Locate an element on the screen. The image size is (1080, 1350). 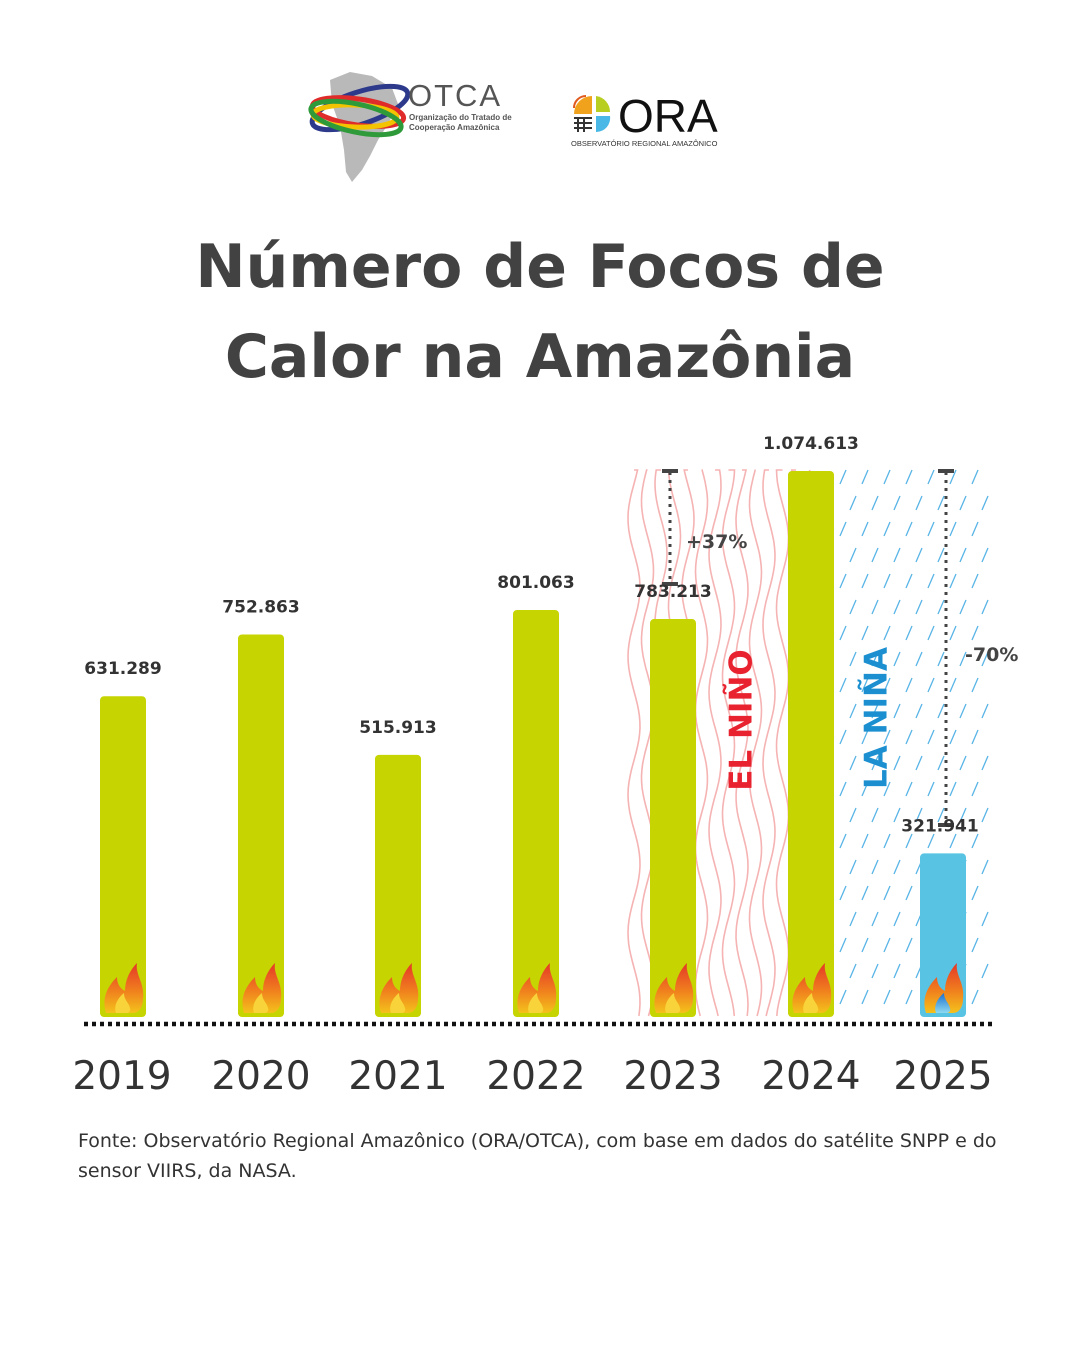
bar-2024 is located at coordinates (811, 744).